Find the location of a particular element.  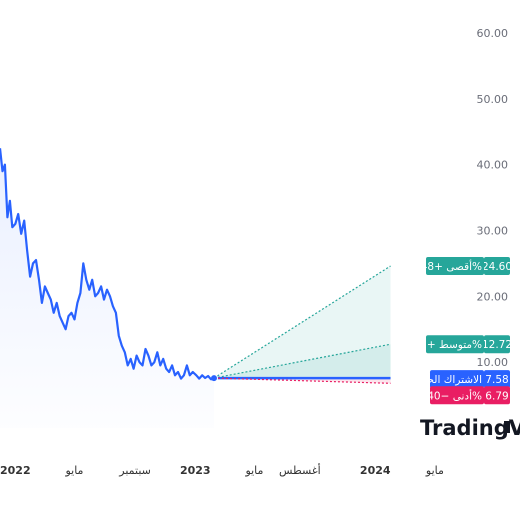

price-tag-current is located at coordinates (497, 379).